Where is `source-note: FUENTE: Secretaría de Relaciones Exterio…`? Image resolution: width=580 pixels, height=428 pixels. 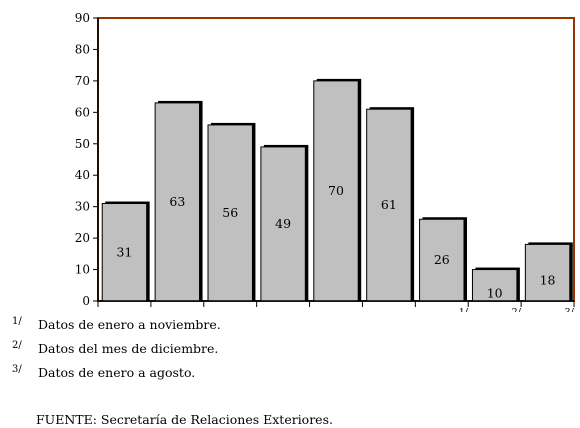 source-note: FUENTE: Secretaría de Relaciones Exterio… is located at coordinates (184, 419).